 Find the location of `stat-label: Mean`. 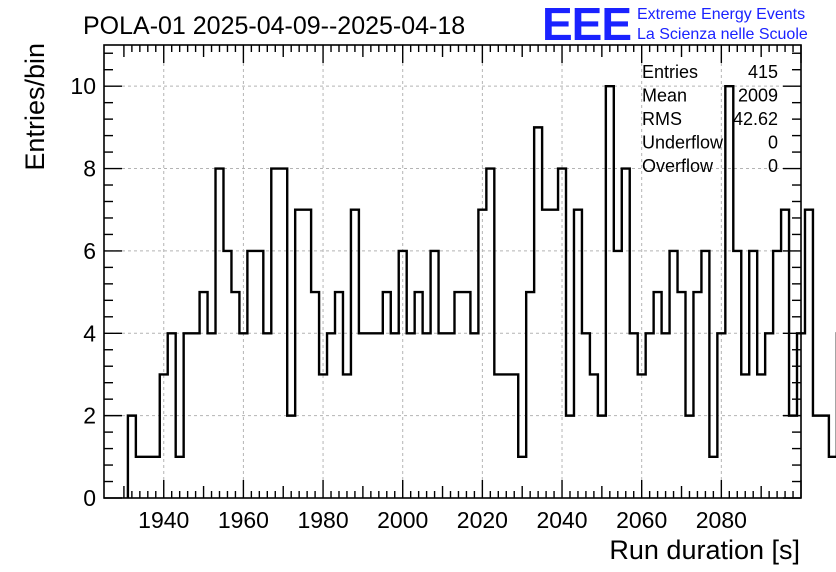

stat-label: Mean is located at coordinates (664, 96).